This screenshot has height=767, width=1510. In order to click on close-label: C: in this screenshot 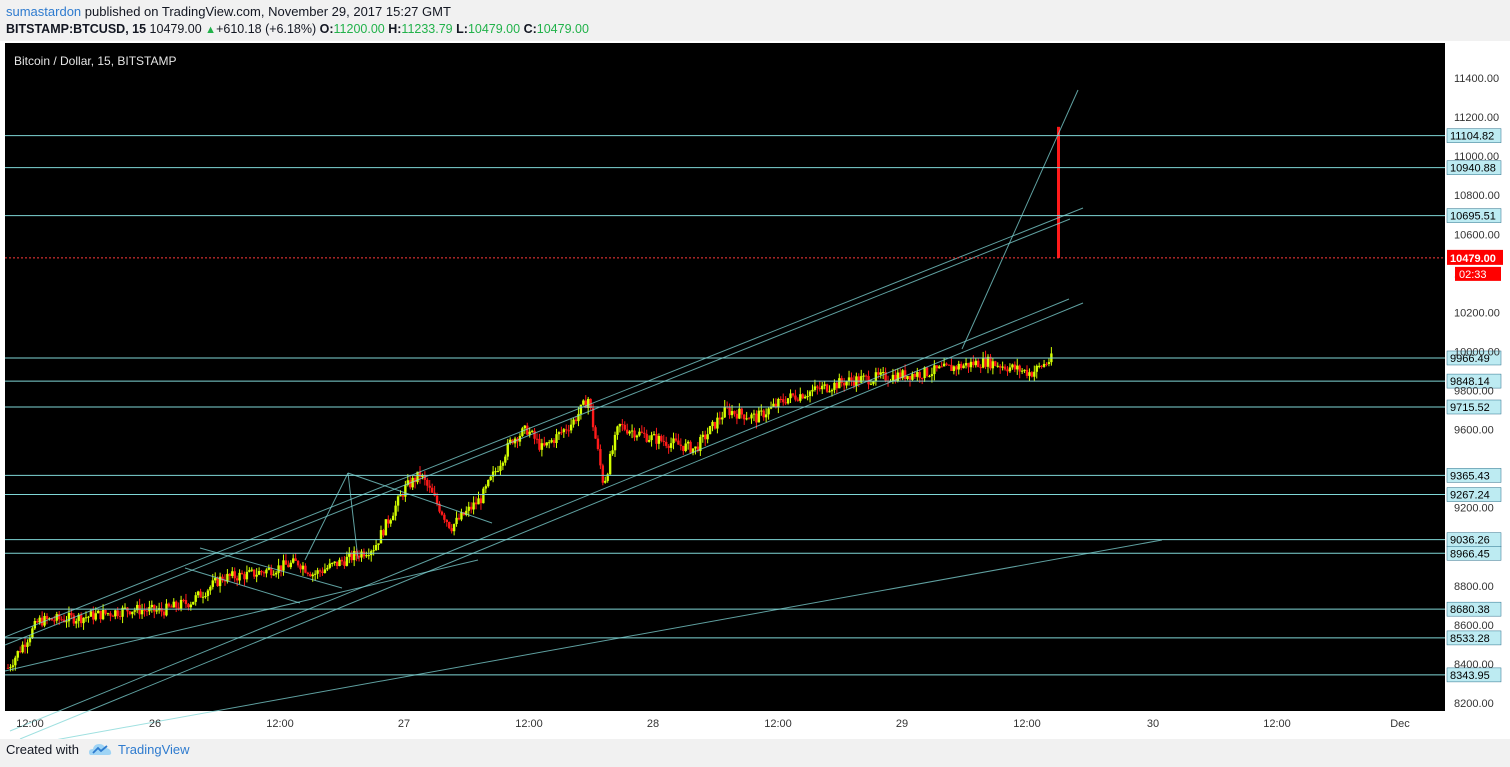, I will do `click(530, 29)`.